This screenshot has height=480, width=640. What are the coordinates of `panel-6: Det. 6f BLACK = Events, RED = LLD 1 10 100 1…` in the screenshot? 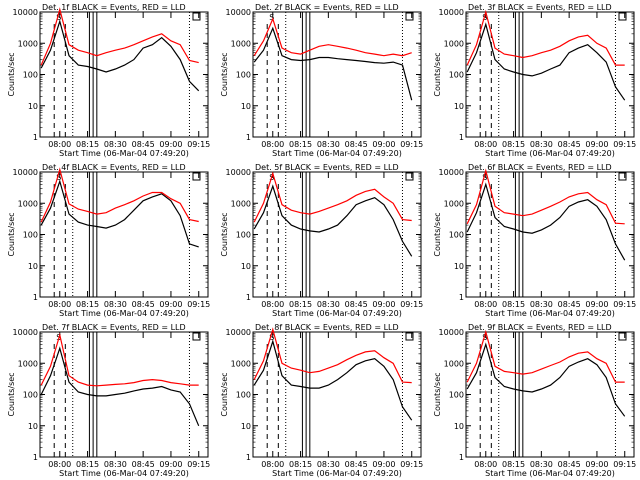 It's located at (534, 240).